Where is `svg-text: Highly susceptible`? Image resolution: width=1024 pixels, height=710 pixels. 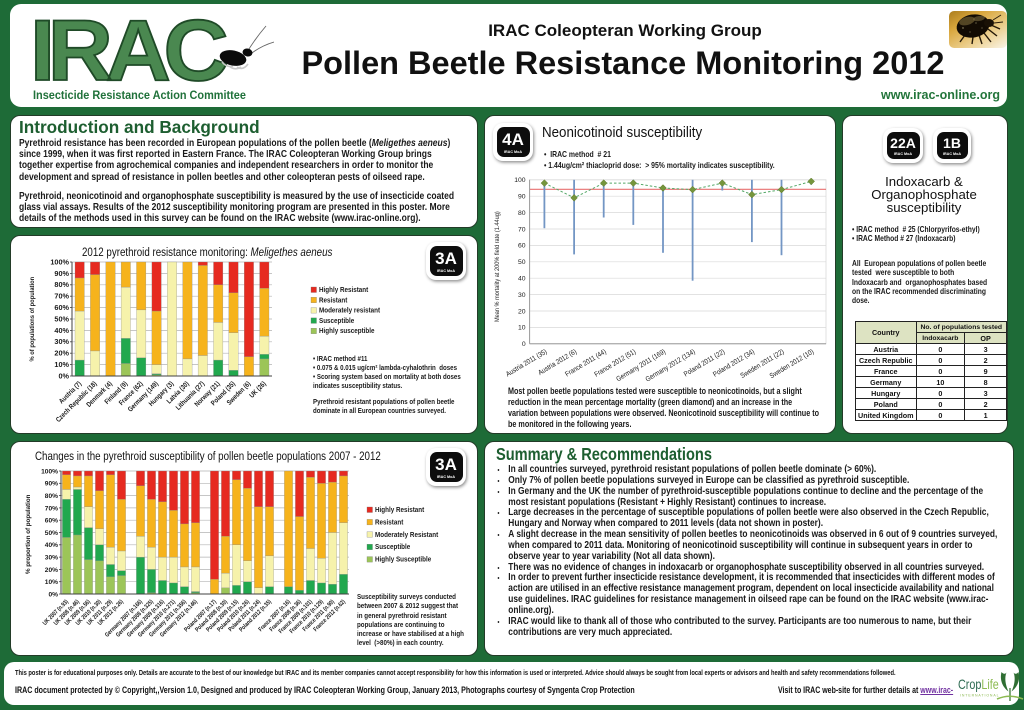
svg-text: Highly susceptible is located at coordinates (347, 332).